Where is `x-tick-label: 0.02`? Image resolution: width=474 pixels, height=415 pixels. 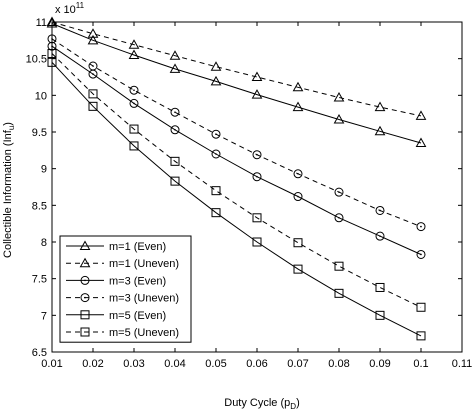
x-tick-label: 0.02 is located at coordinates (92, 364).